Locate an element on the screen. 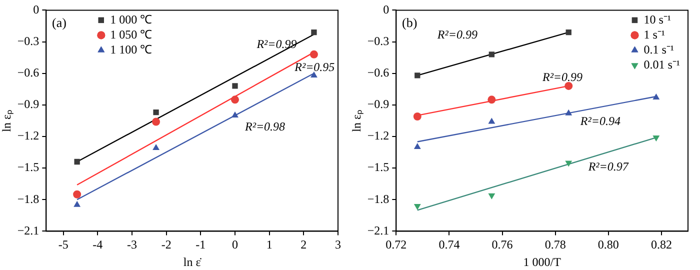 The height and width of the screenshot is (270, 700). x-axis-title: 1 000/T is located at coordinates (542, 261).